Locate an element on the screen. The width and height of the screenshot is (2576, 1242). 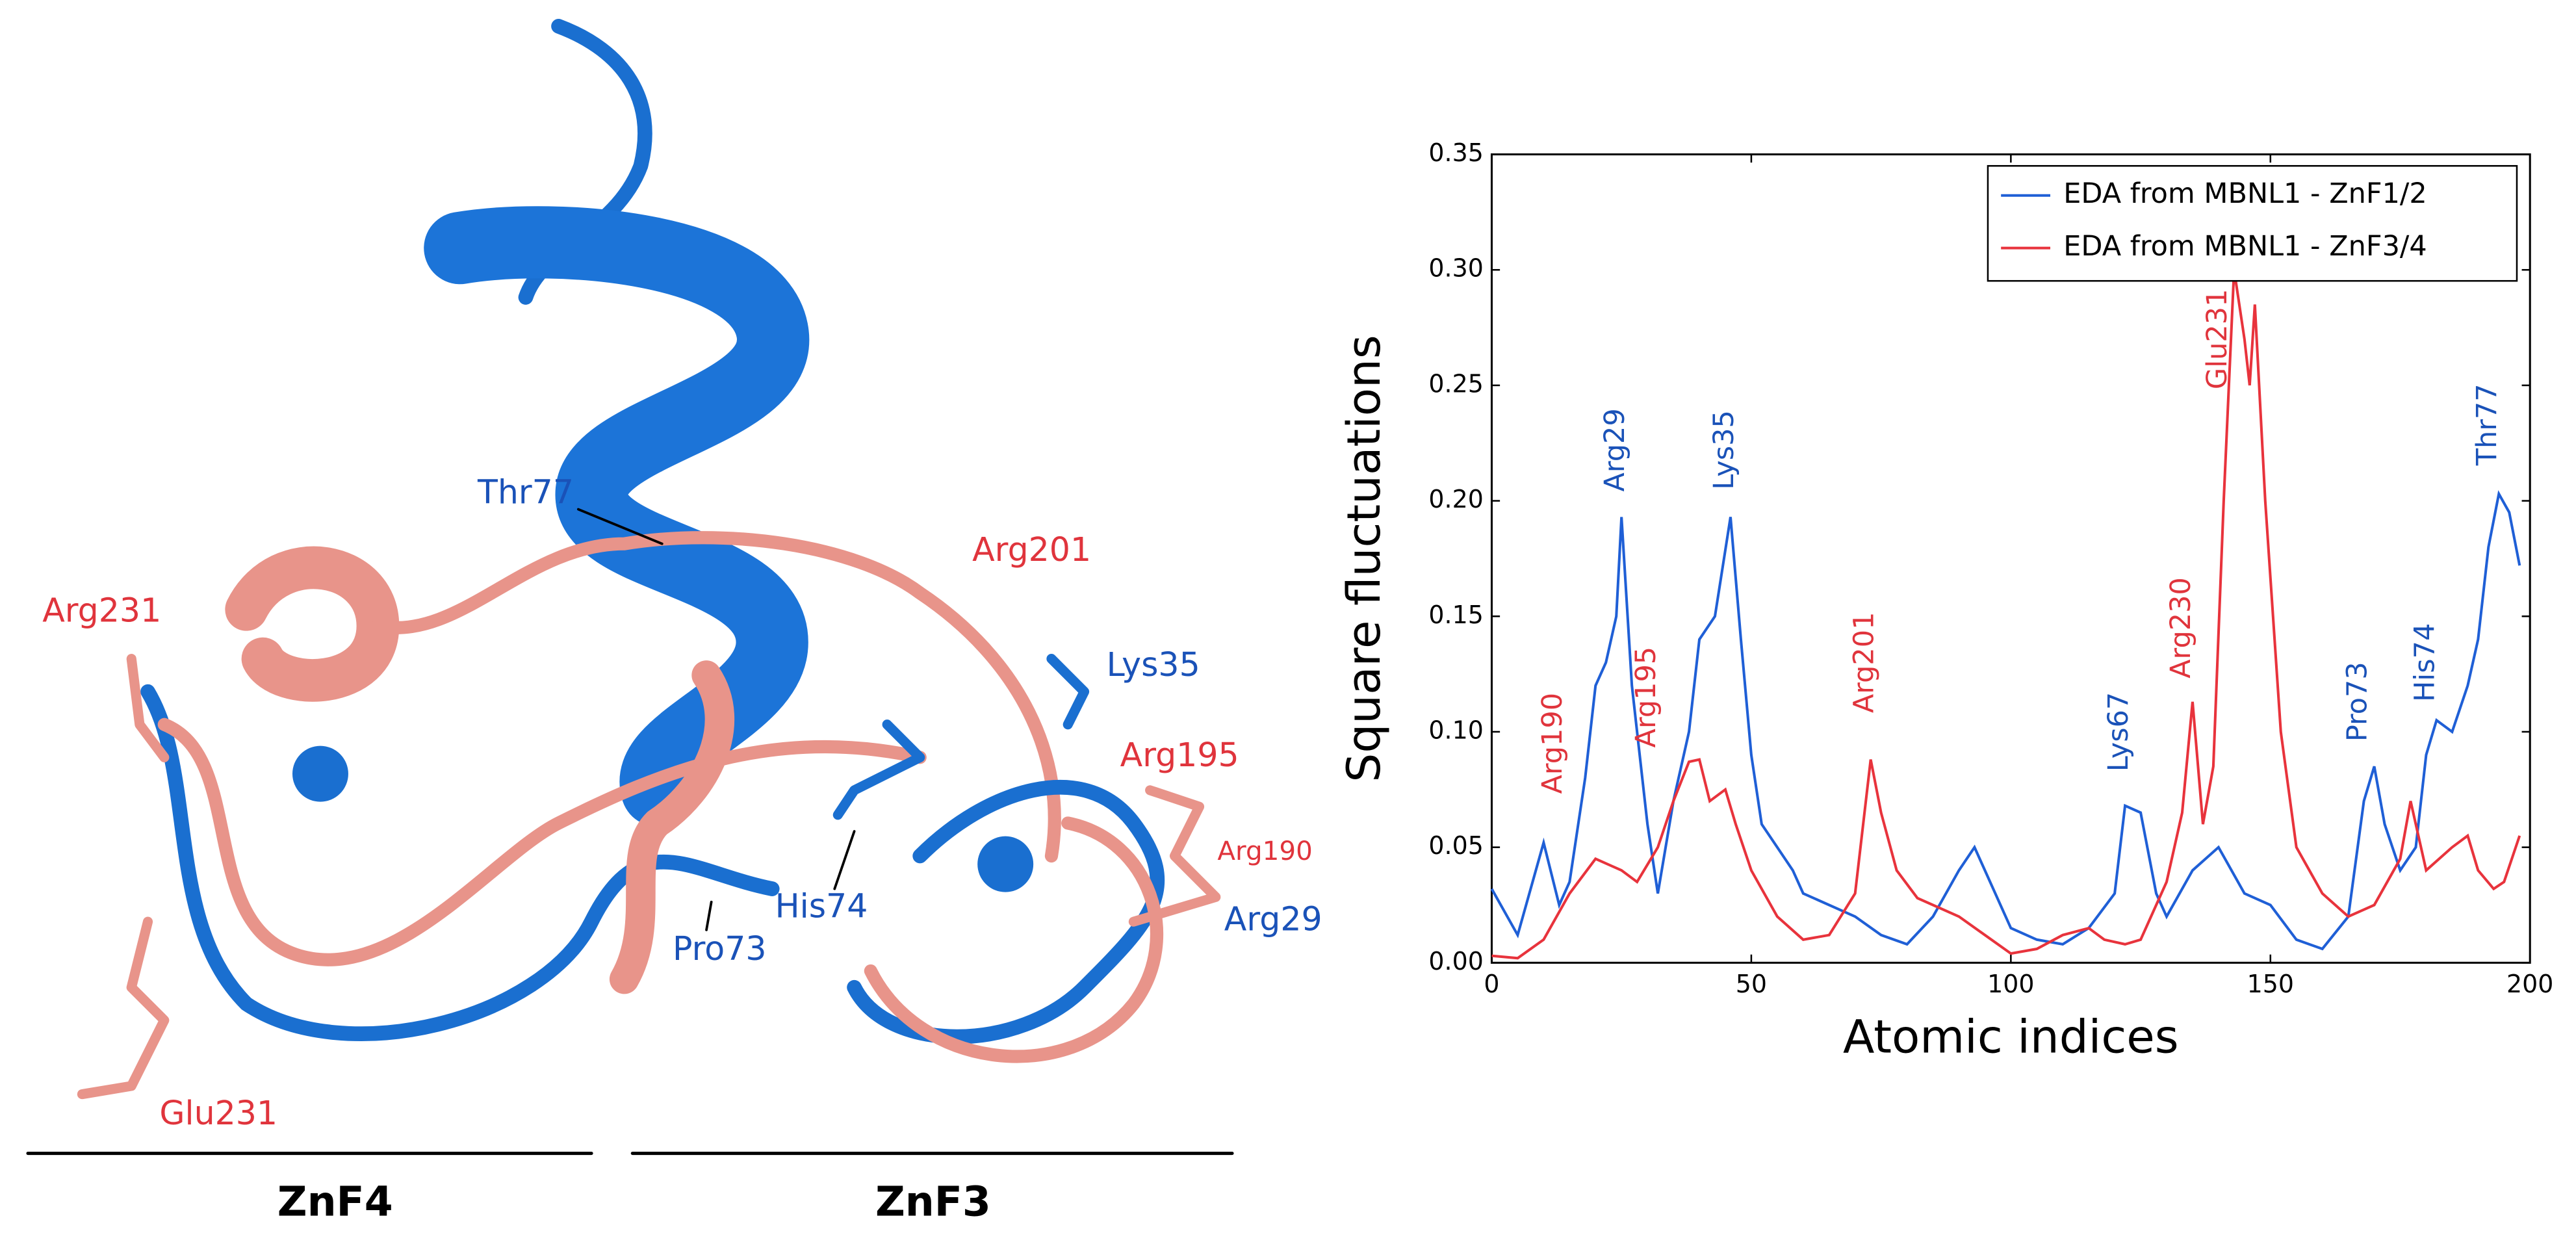
domain-label: ZnF3 is located at coordinates (933, 1202).